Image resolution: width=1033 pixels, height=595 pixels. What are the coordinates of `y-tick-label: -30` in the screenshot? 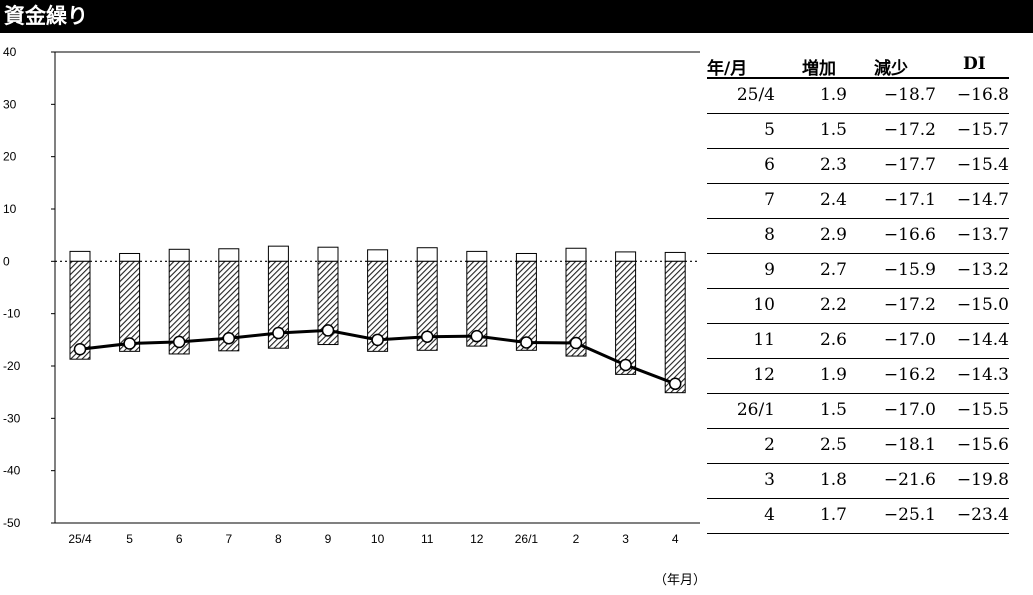 It's located at (12, 418).